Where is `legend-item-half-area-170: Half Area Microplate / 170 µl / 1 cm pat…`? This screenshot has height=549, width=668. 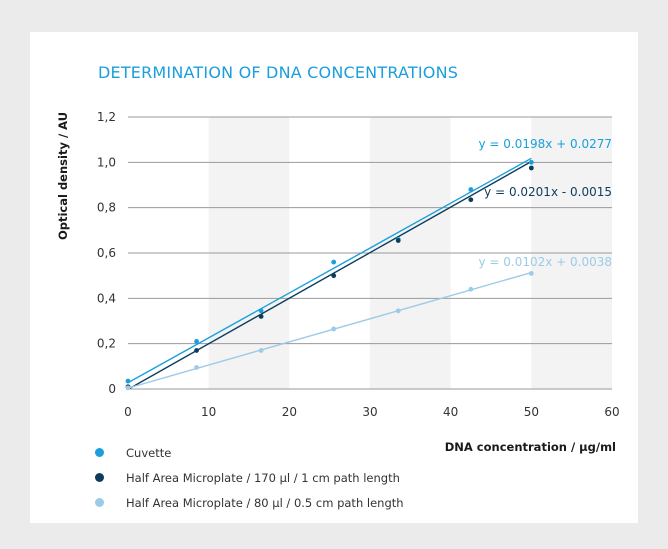
legend-item-half-area-170: Half Area Microplate / 170 µl / 1 cm pat… is located at coordinates (249, 477).